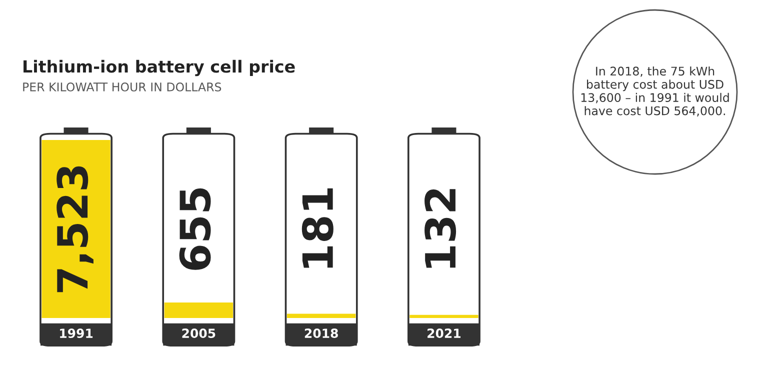 Image resolution: width=770 pixels, height=377 pixels. Describe the element at coordinates (199, 333) in the screenshot. I see `x-tick-label: 2005` at that location.